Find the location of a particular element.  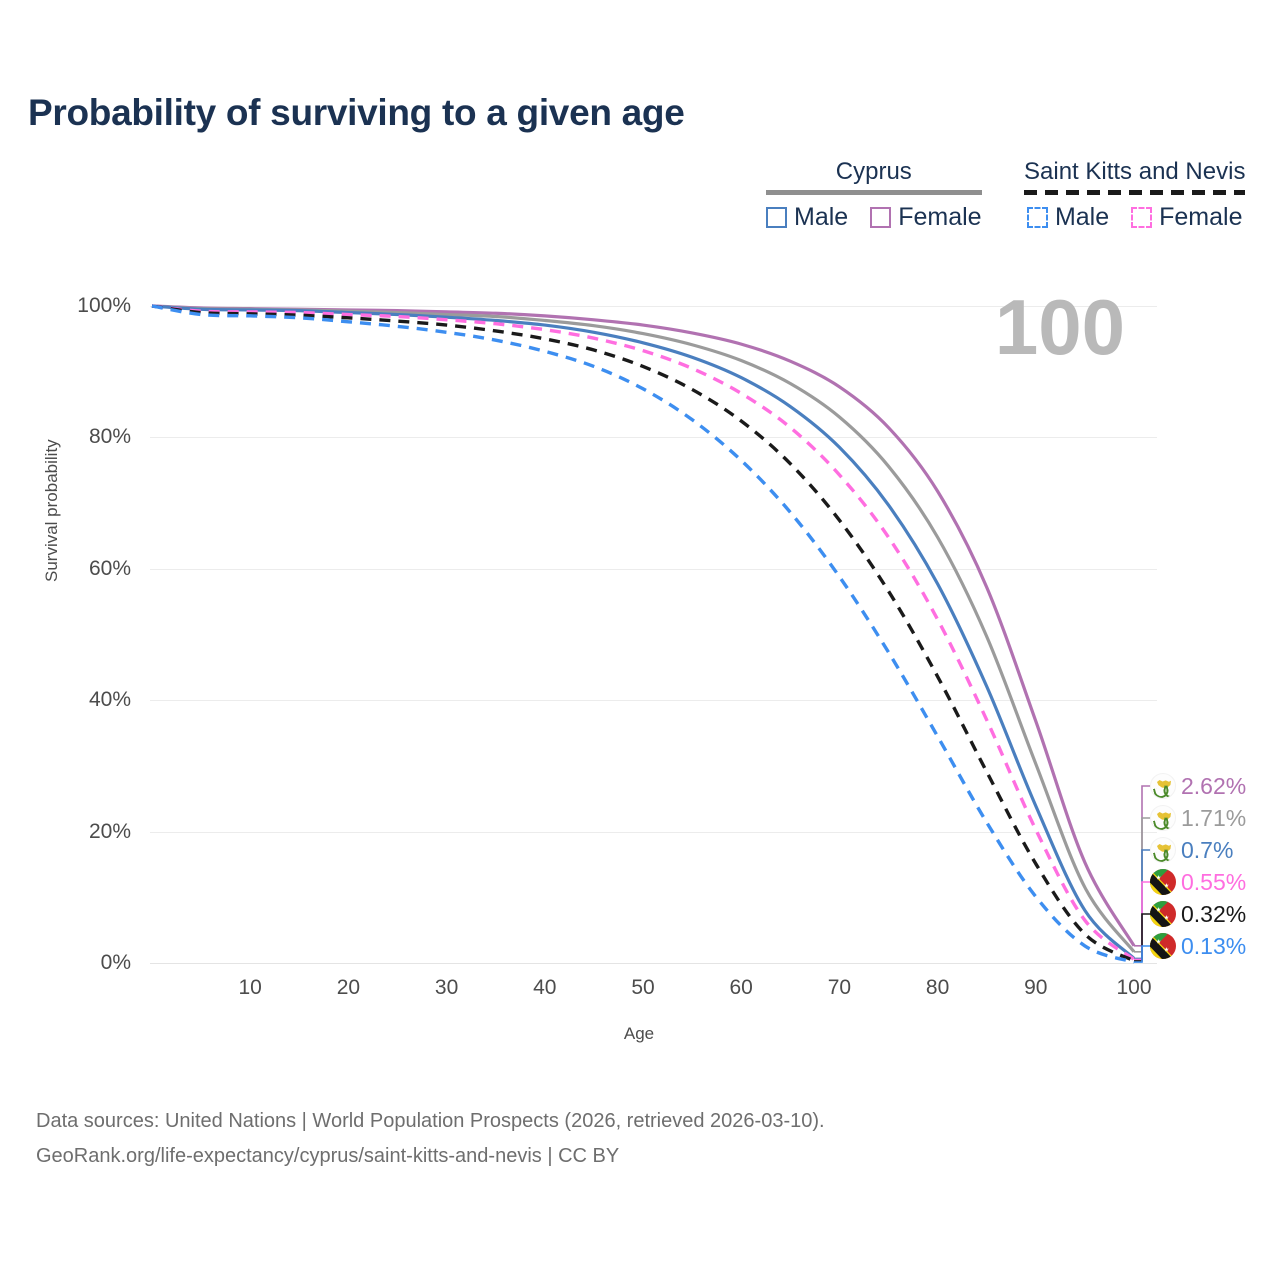

end-label-row: 0.55% is located at coordinates (1215, 882).